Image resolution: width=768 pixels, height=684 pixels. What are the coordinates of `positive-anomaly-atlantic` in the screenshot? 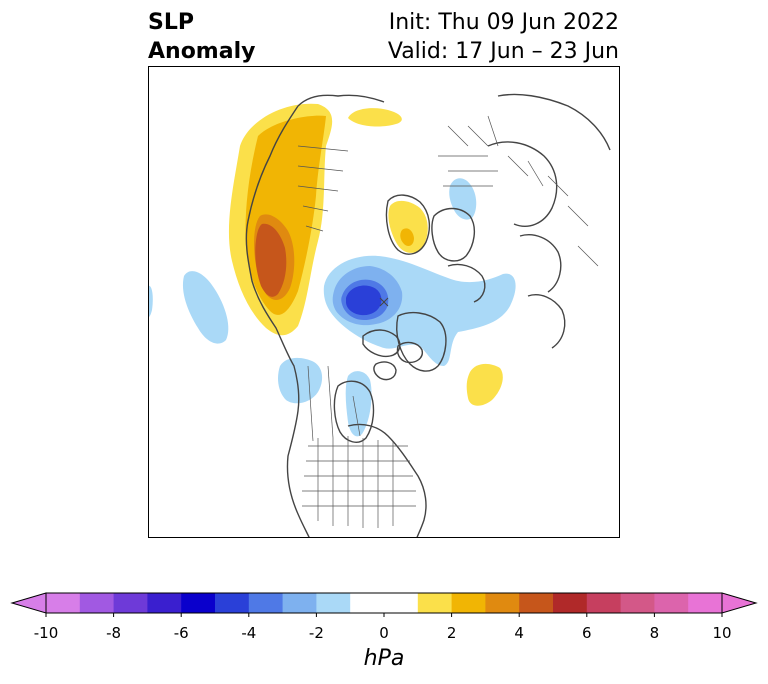 It's located at (484, 384).